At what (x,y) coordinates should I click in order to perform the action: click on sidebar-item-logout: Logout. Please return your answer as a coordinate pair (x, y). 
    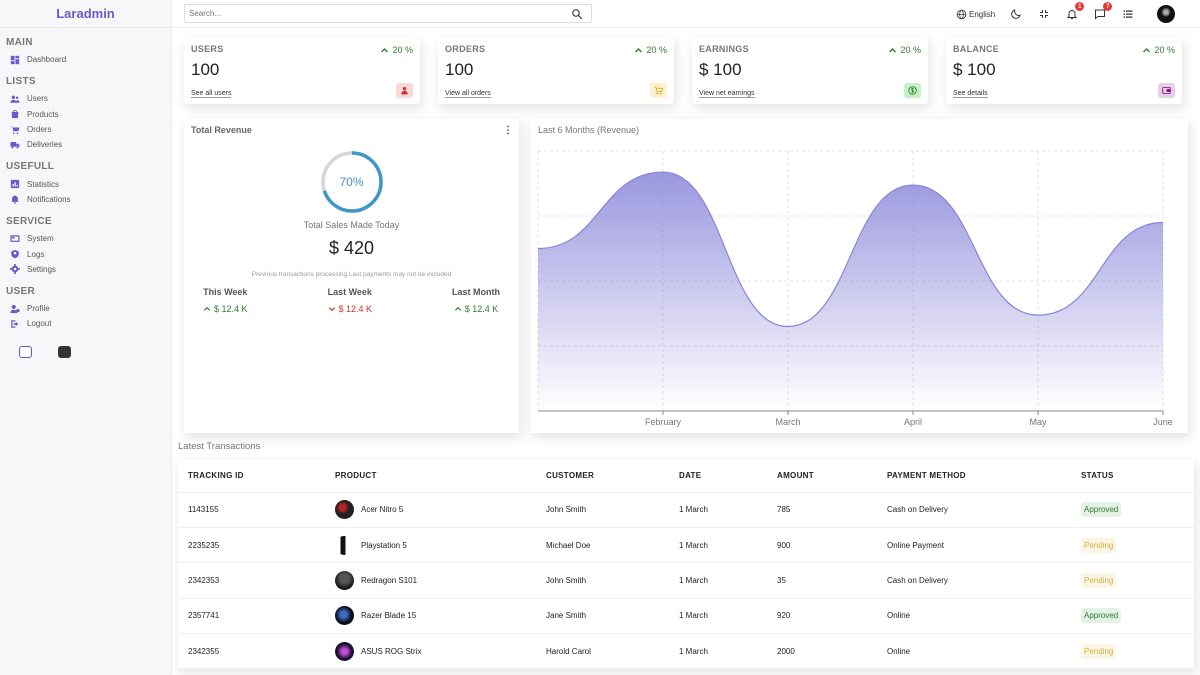
    Looking at the image, I should click on (85, 323).